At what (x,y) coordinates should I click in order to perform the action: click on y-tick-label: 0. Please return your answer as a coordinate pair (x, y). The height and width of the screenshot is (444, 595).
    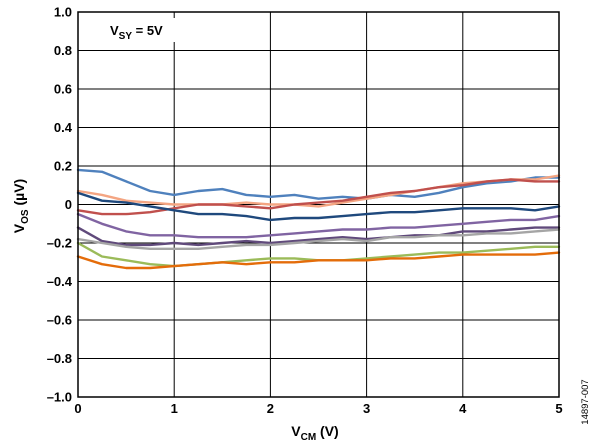
    Looking at the image, I should click on (68, 204).